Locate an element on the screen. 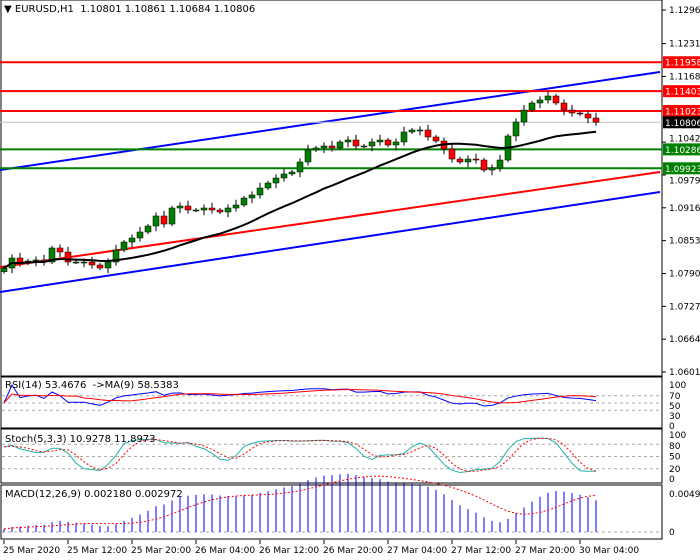 This screenshot has height=560, width=700. time-label: 26 Mar 12:00 is located at coordinates (289, 551).